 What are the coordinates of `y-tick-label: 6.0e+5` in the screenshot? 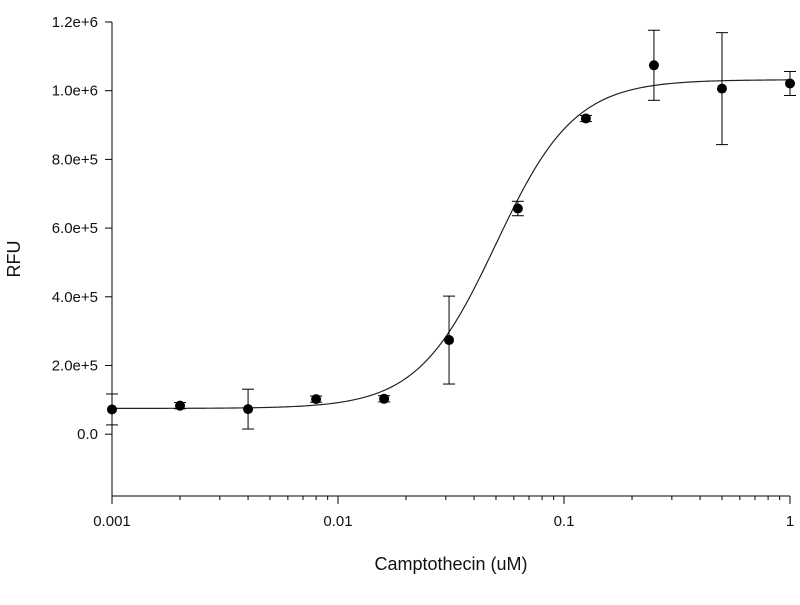 It's located at (75, 228).